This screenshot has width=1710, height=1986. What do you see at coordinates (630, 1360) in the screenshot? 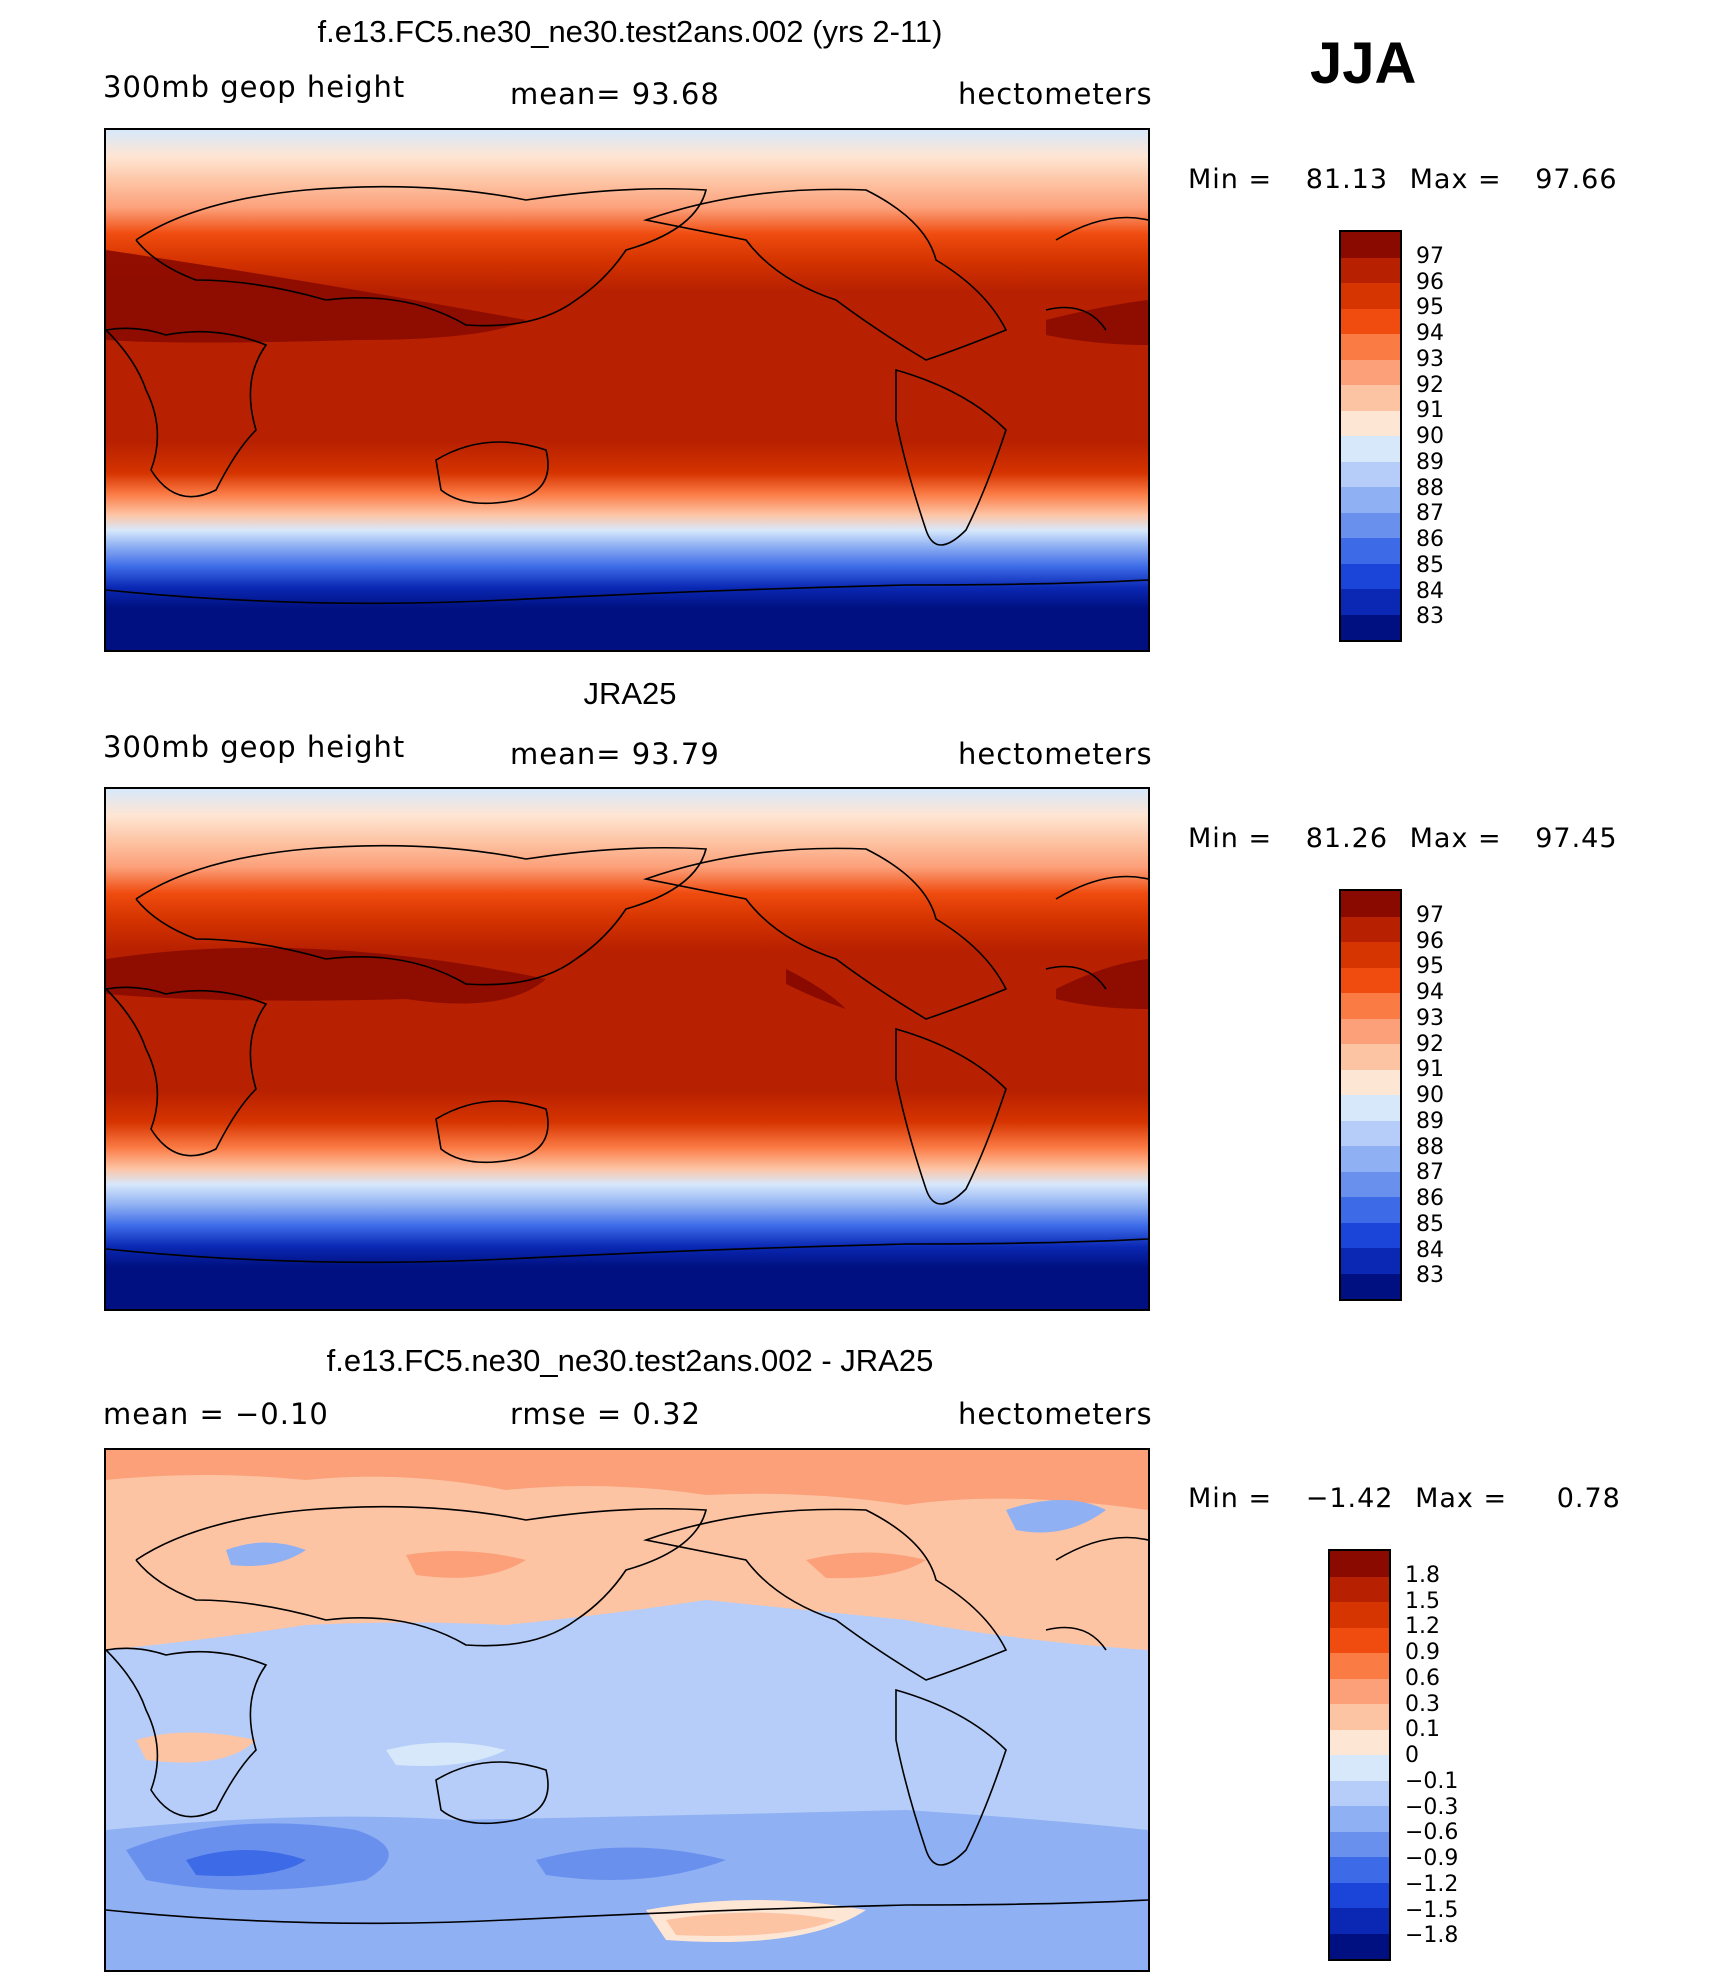
I see `panel3-title: f.e13.FC5.ne30_ne30.test2ans.002 - JRA25` at bounding box center [630, 1360].